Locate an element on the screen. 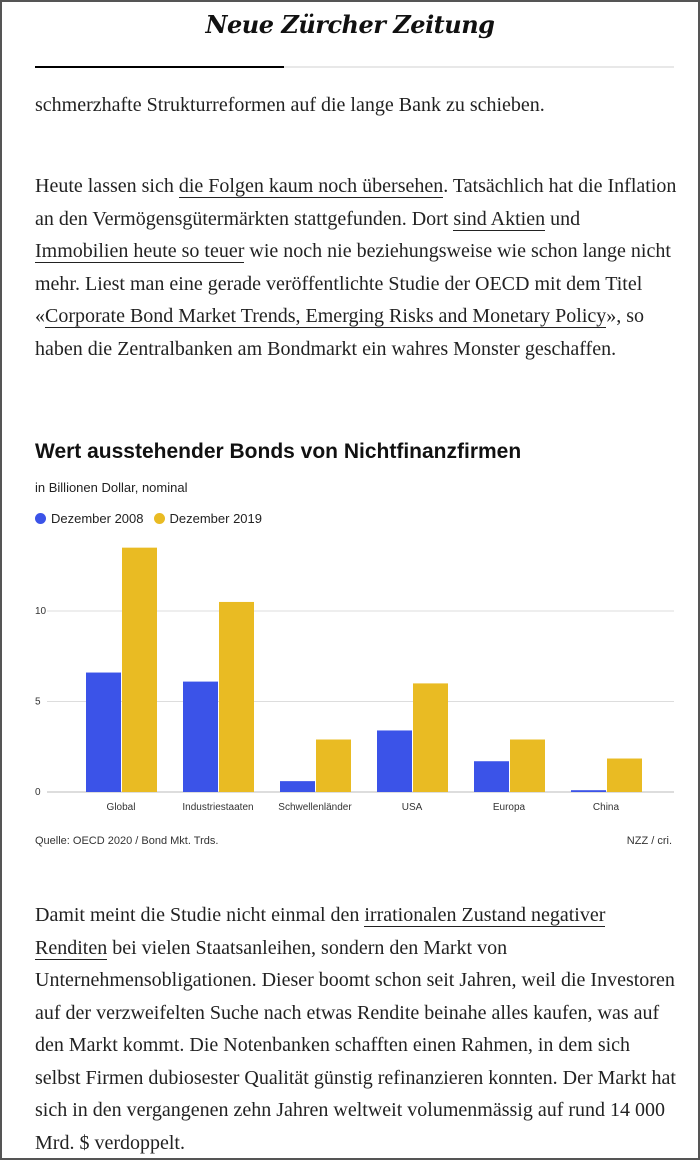 The width and height of the screenshot is (700, 1160). legend-item-2008: Dezember 2008 is located at coordinates (89, 518).